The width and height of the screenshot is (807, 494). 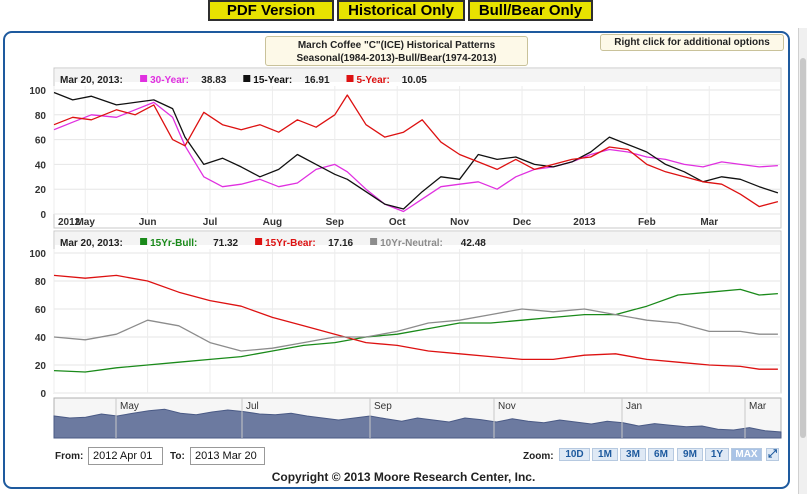 What do you see at coordinates (225, 243) in the screenshot?
I see `legend-value: 71.32` at bounding box center [225, 243].